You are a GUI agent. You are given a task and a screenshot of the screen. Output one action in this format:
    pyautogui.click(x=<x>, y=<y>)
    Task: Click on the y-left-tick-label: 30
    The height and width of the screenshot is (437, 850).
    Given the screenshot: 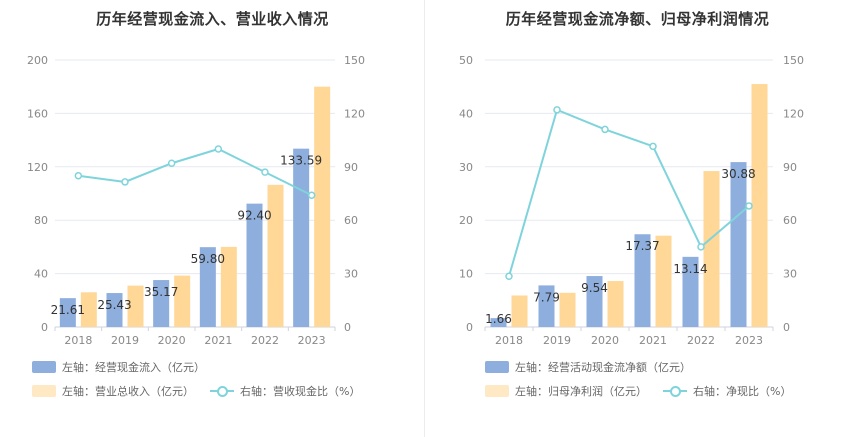 What is the action you would take?
    pyautogui.click(x=466, y=167)
    